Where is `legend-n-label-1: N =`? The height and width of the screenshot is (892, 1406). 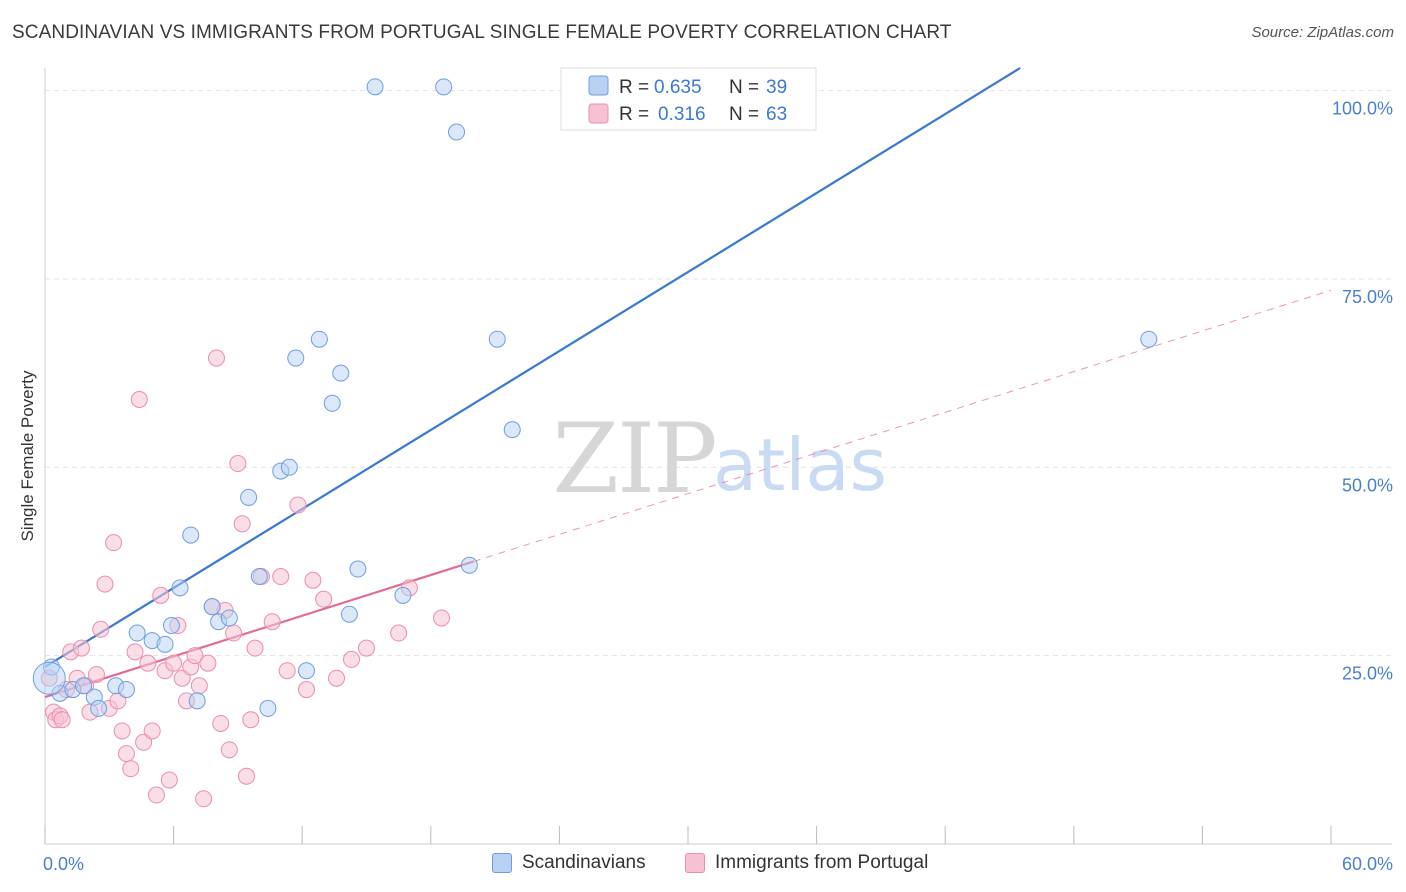
legend-n-label-1: N = is located at coordinates (744, 87).